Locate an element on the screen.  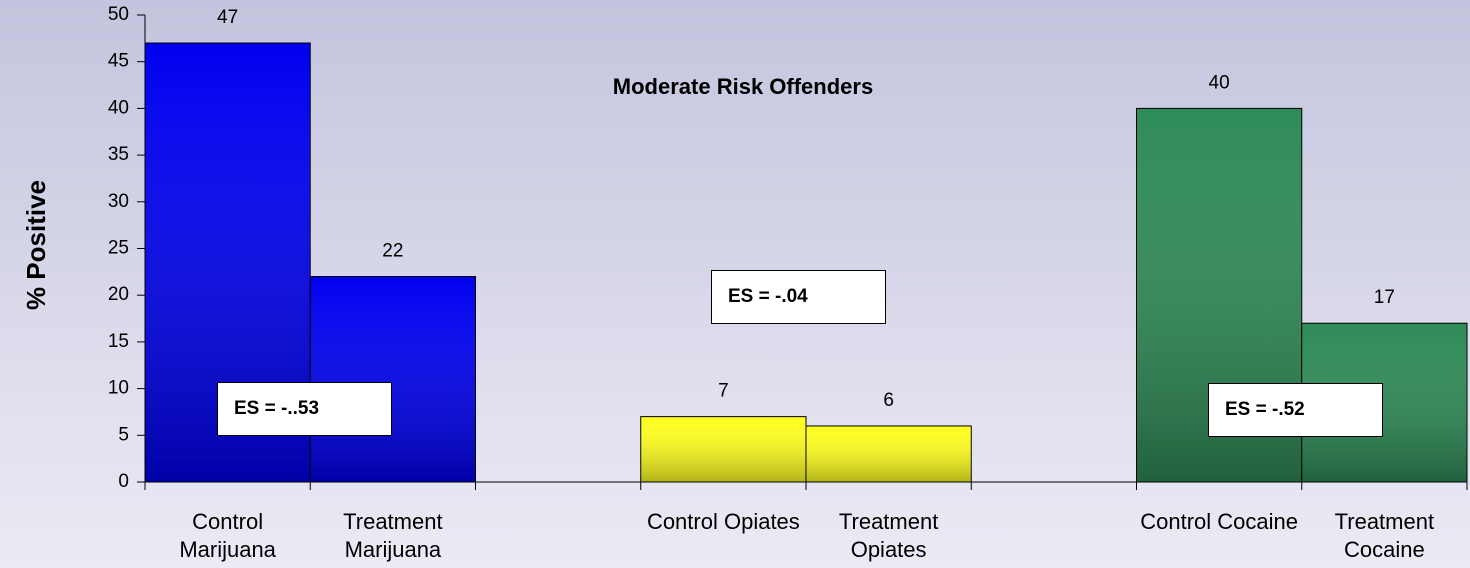
value-label: 22 is located at coordinates (392, 251).